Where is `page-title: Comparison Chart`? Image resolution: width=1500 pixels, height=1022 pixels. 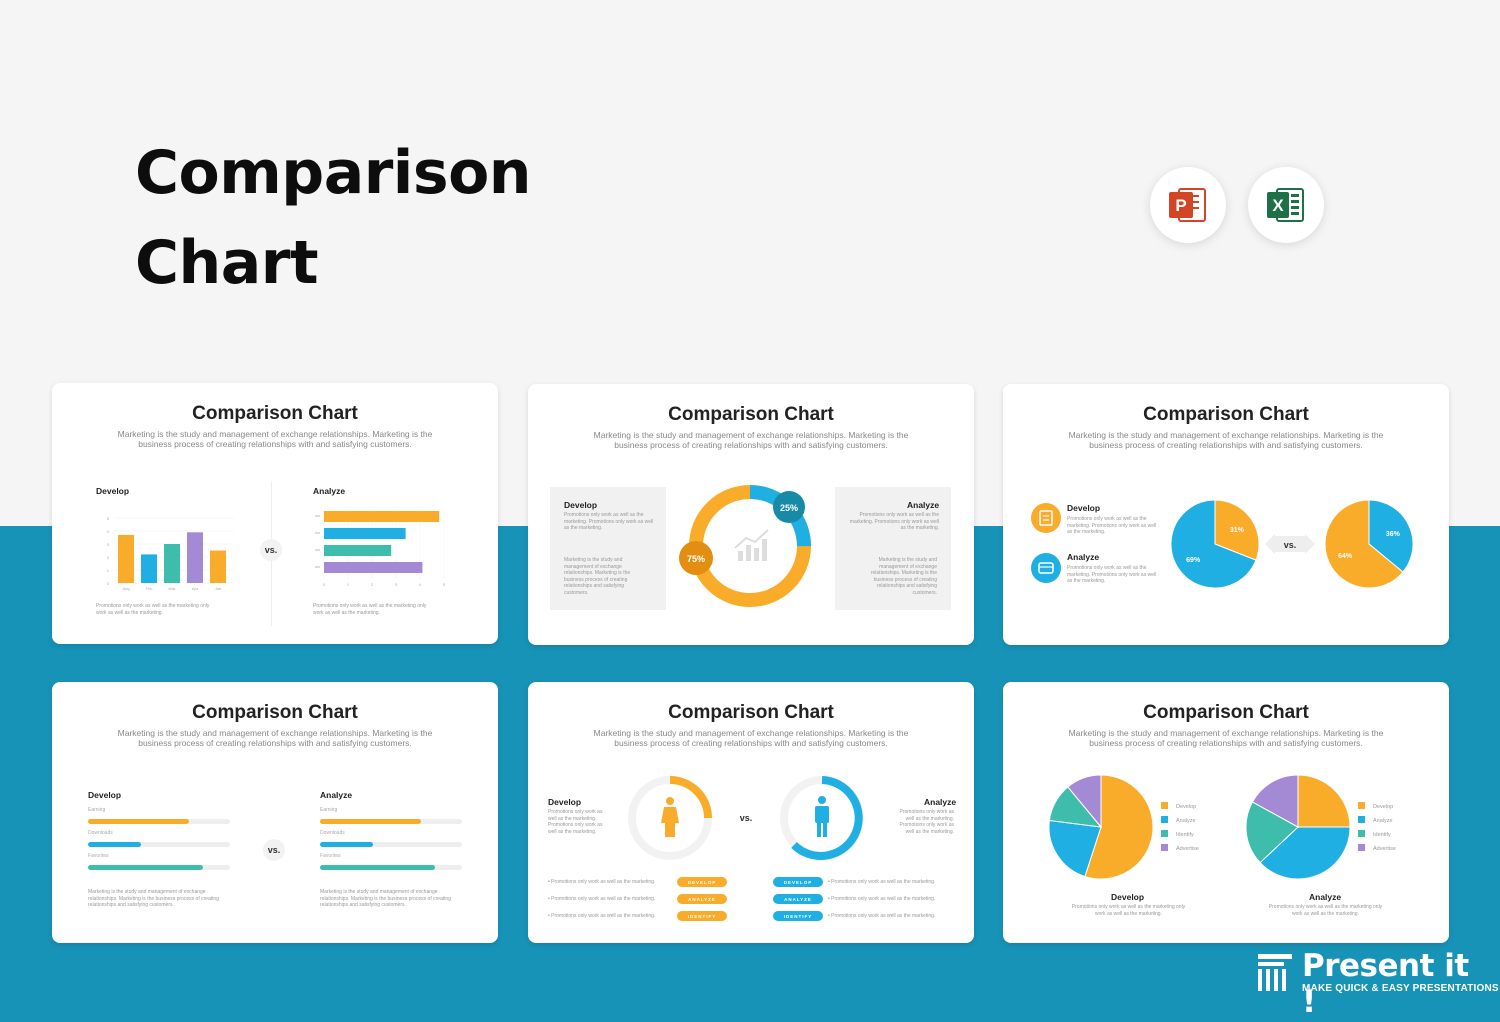
page-title: Comparison Chart is located at coordinates (333, 218).